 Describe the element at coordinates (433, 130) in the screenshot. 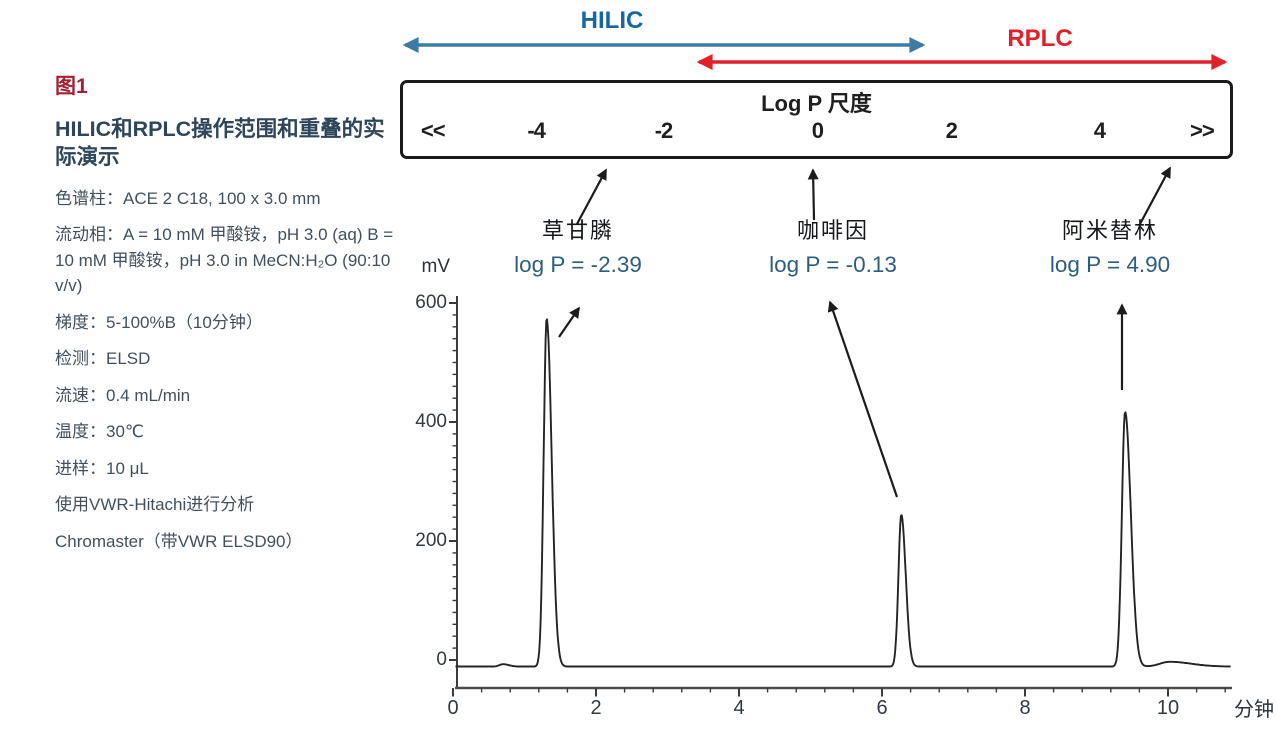

I see `logp-scale-value: <<` at that location.